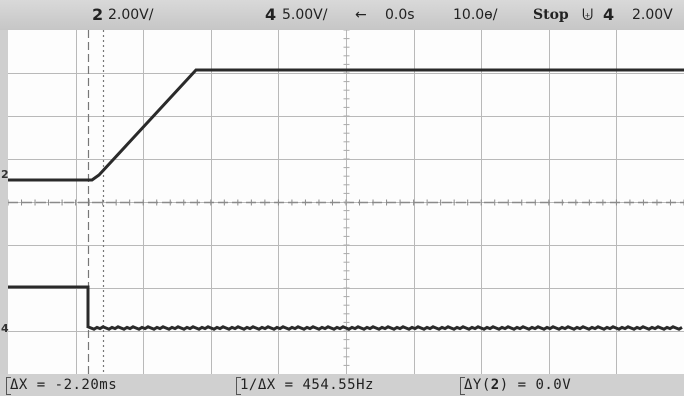 The width and height of the screenshot is (684, 396). What do you see at coordinates (5, 174) in the screenshot?
I see `ch2-ground-marker: 2` at bounding box center [5, 174].